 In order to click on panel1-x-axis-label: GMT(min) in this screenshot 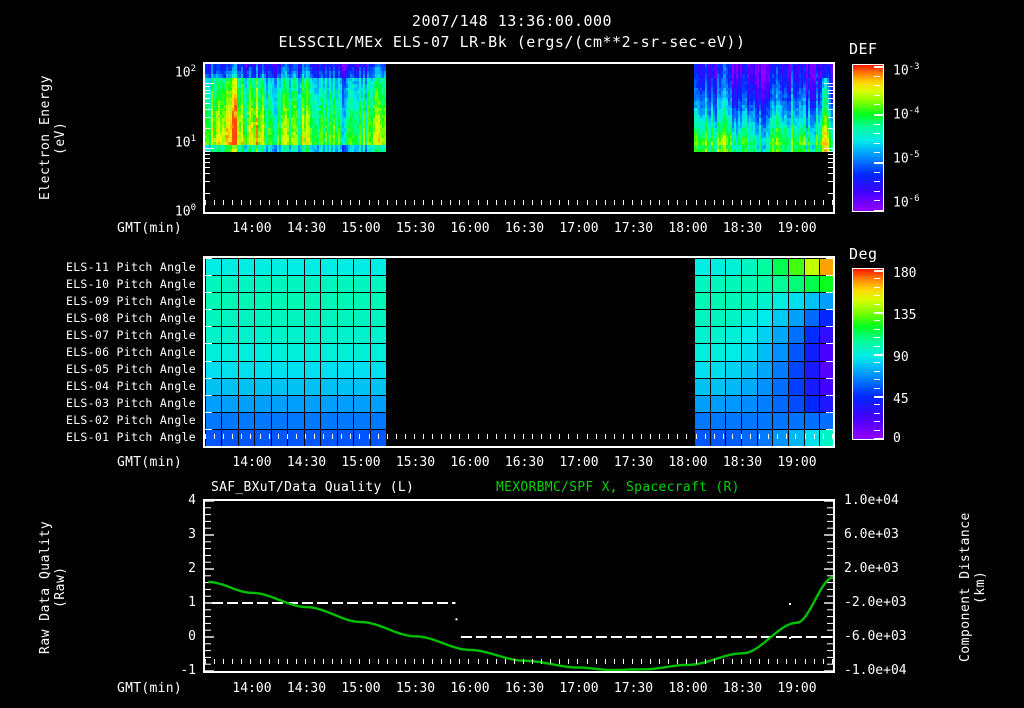, I will do `click(150, 228)`.